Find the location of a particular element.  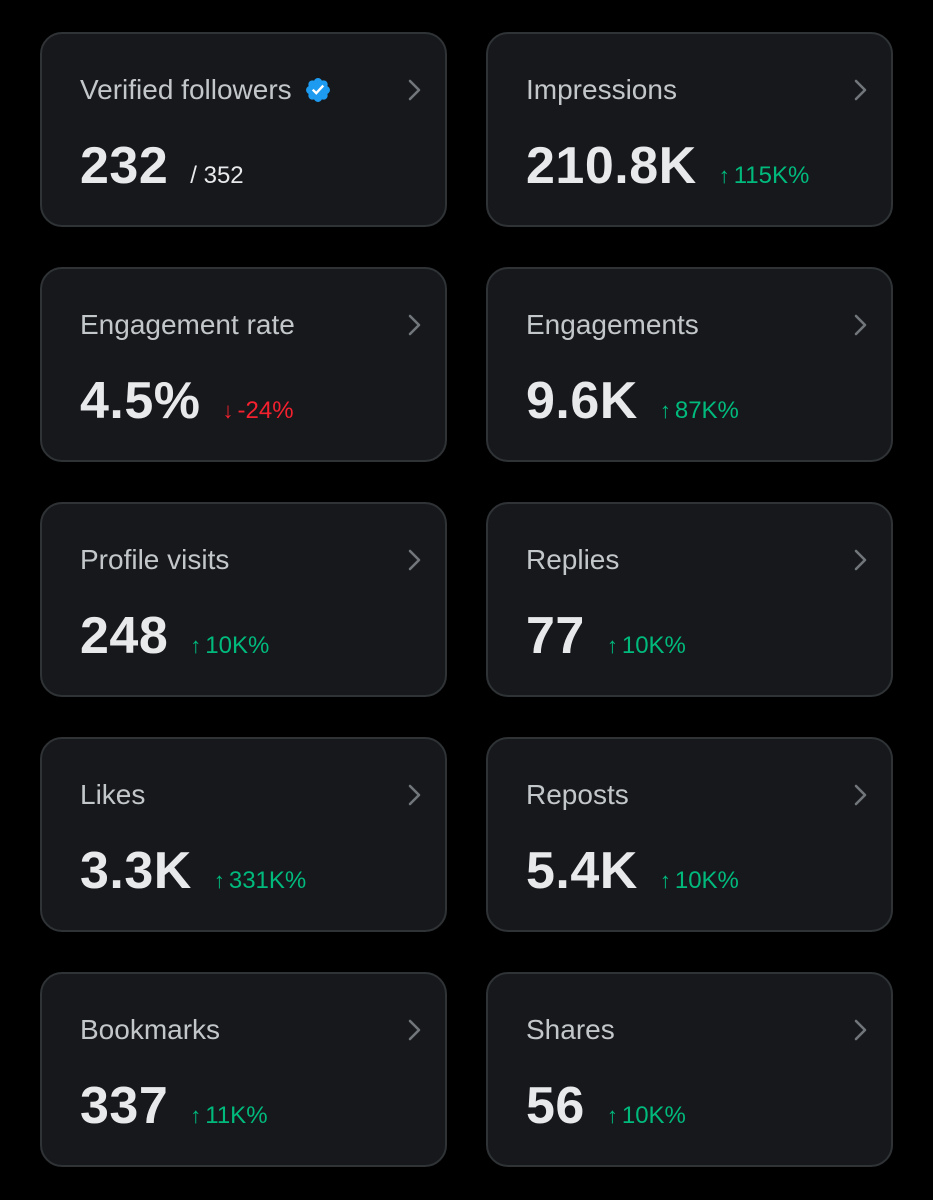

card-title-label: Profile visits is located at coordinates (155, 559).